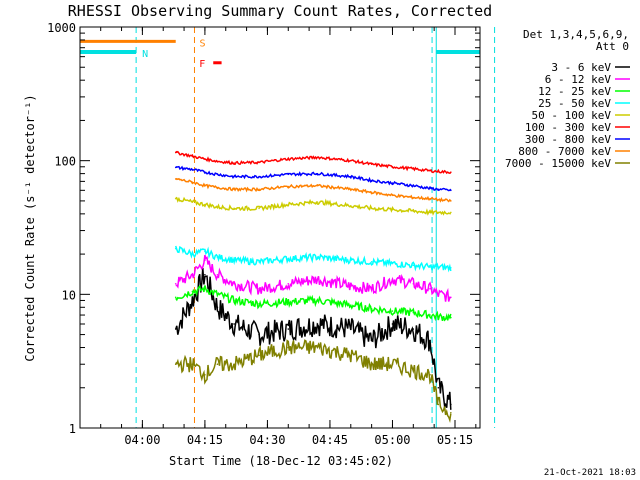 This screenshot has width=640, height=480. What do you see at coordinates (267, 440) in the screenshot?
I see `x-tick-label: 04:30` at bounding box center [267, 440].